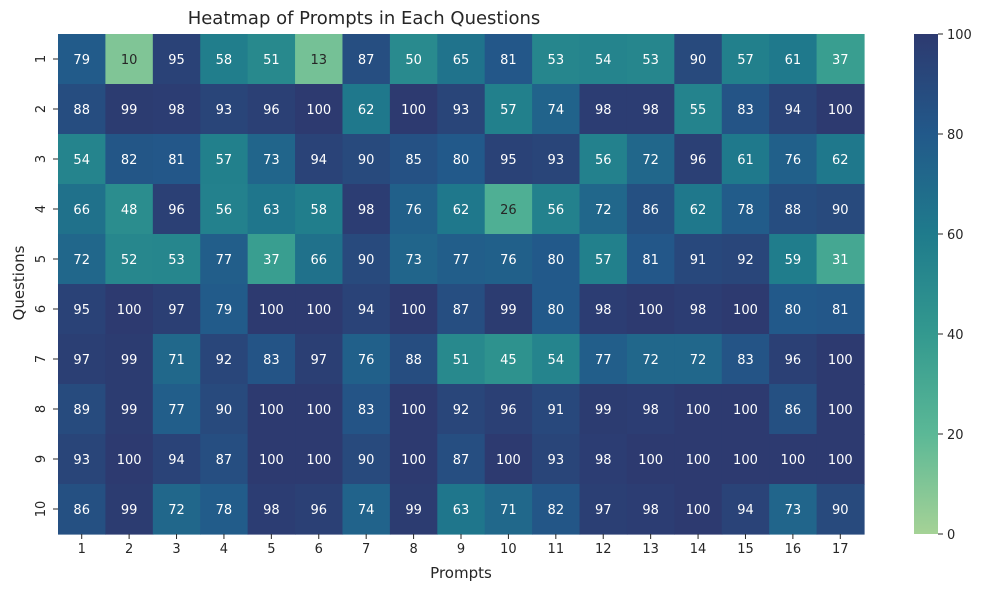  Describe the element at coordinates (366, 410) in the screenshot. I see `cell-value-label: 83` at that location.